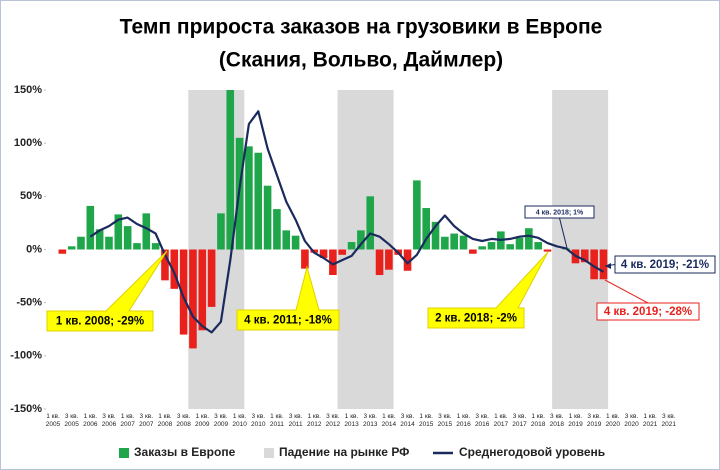 This screenshot has width=720, height=470. I want to click on y-tick-label: -50%, so click(29, 303).